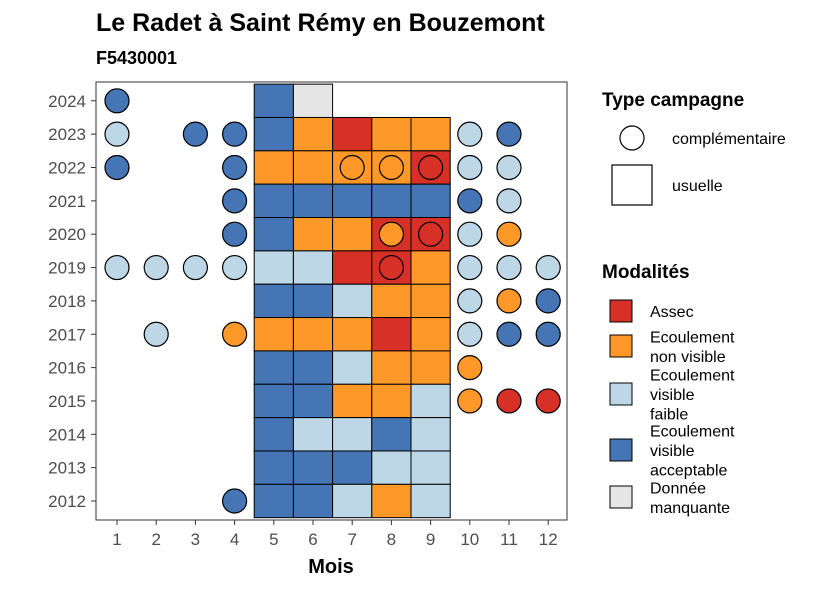 This screenshot has width=826, height=595. Describe the element at coordinates (621, 450) in the screenshot. I see `legend-modalite-V-swatch` at that location.